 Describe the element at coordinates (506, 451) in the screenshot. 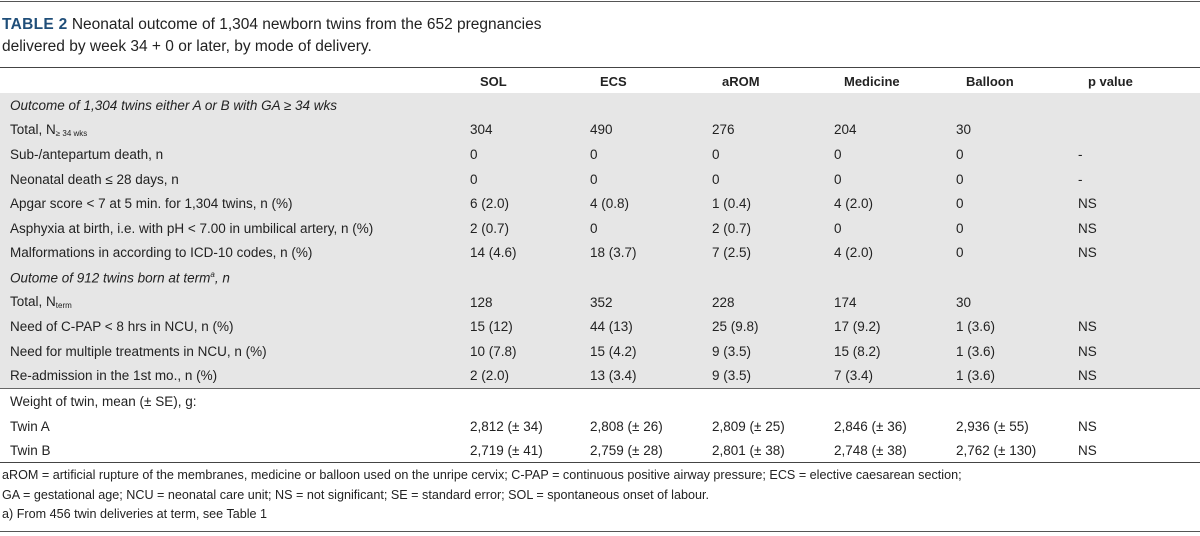

I see `cell-sol: 2,719 (± 41)` at that location.